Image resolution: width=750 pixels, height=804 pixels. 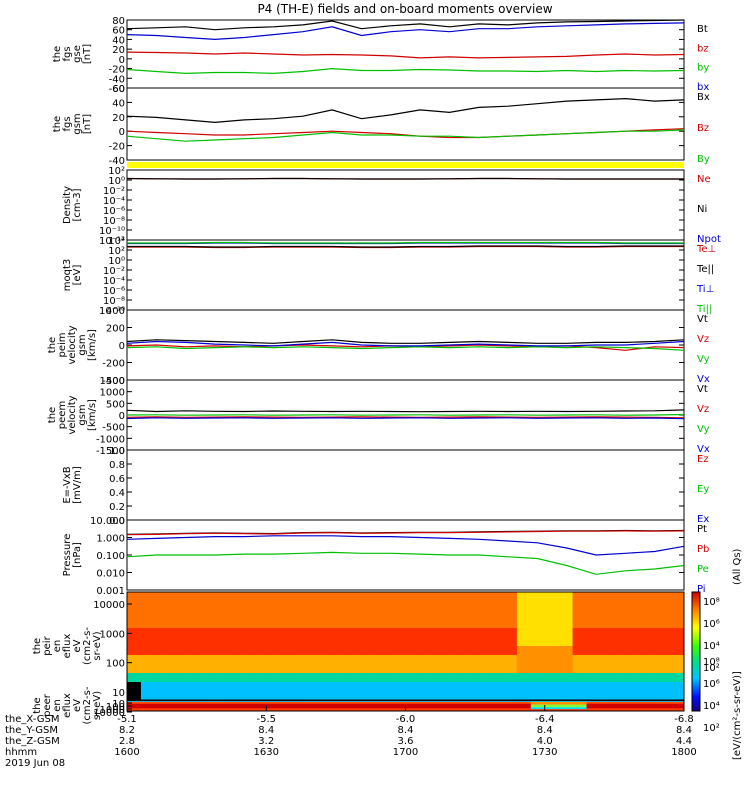 What do you see at coordinates (116, 171) in the screenshot?
I see `y-tick-label: 10²` at bounding box center [116, 171].